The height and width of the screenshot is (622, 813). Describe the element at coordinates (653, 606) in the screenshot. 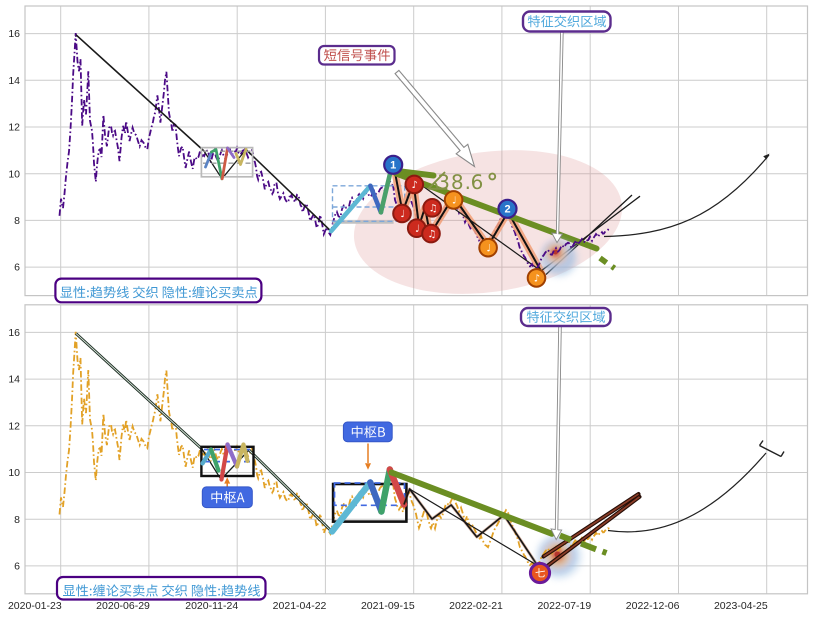

I see `svg-text: 2022-12-06` at that location.